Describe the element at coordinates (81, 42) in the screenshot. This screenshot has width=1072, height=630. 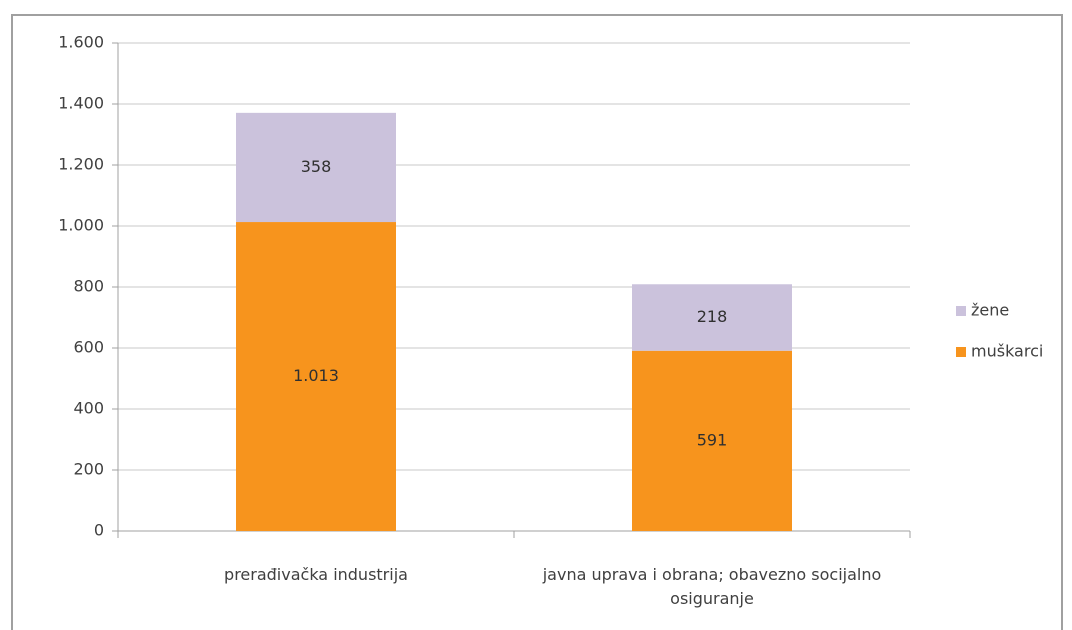
I see `y-tick-label: 1.600` at that location.